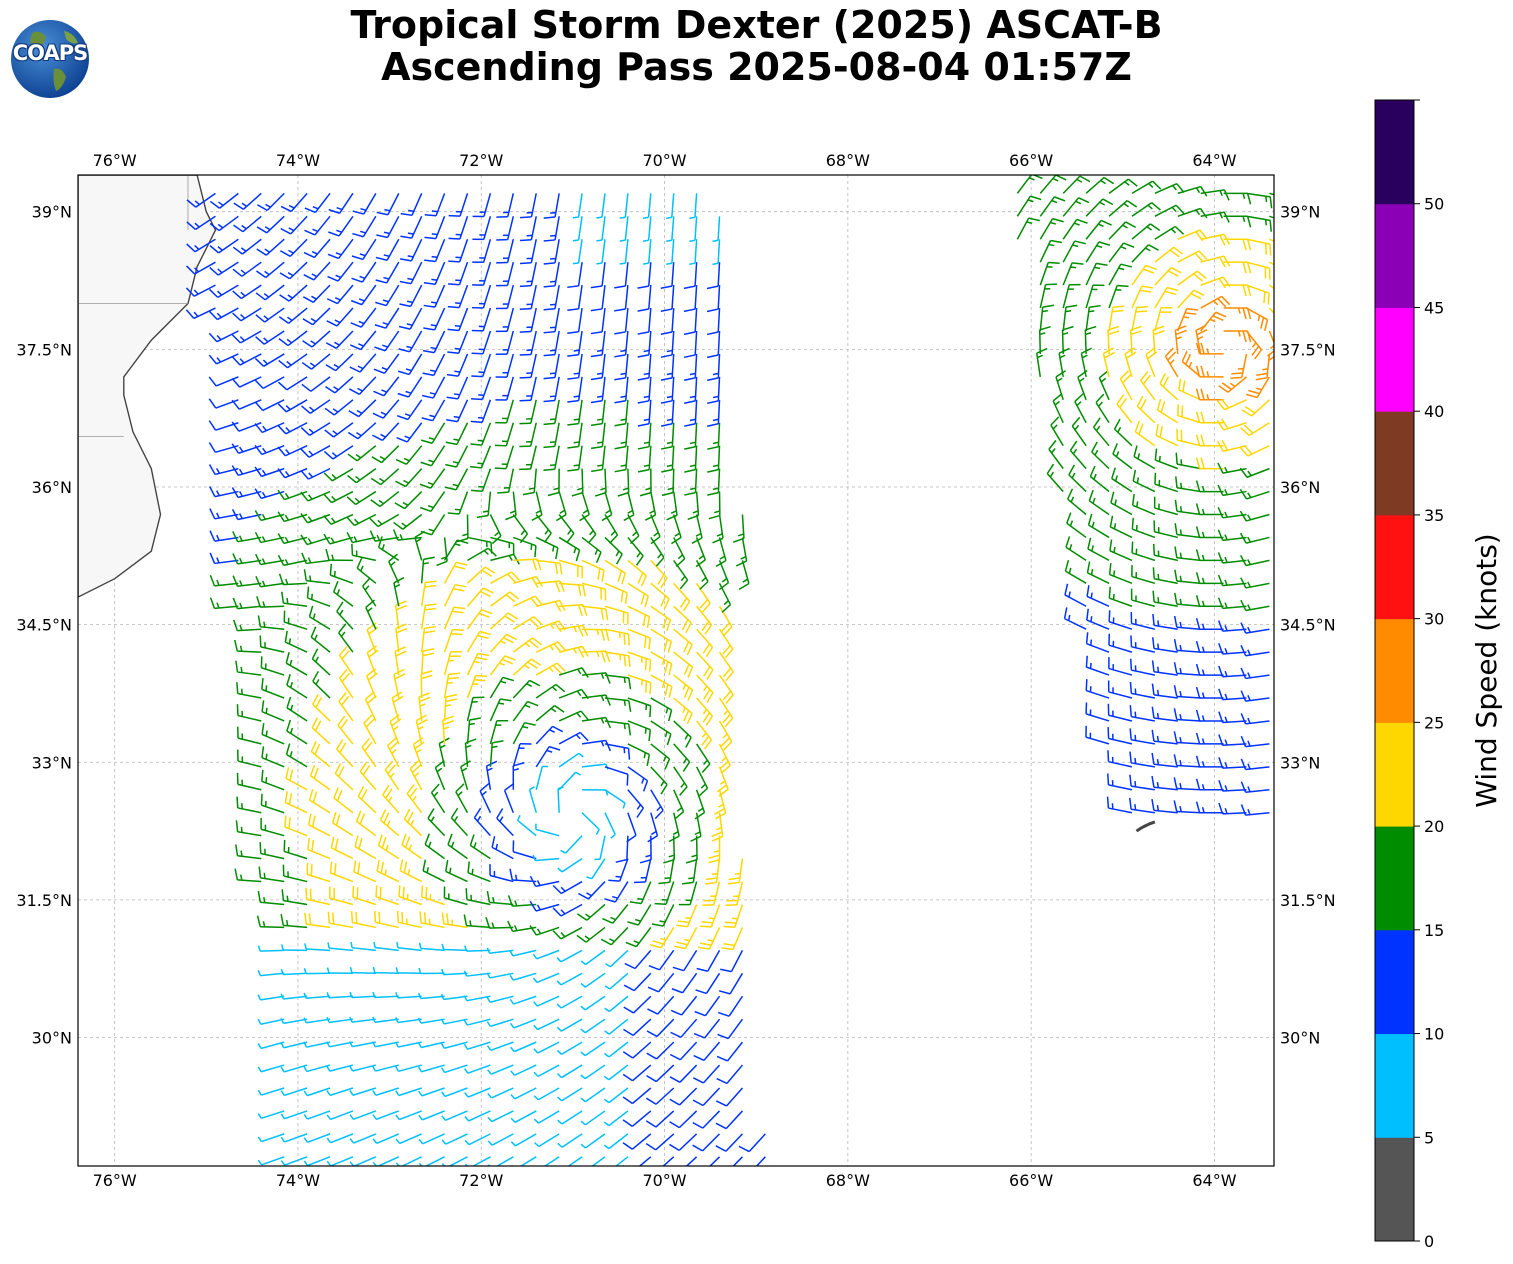 The height and width of the screenshot is (1264, 1513). What do you see at coordinates (1486, 670) in the screenshot?
I see `colorbar-title: Wind Speed (knots)` at bounding box center [1486, 670].